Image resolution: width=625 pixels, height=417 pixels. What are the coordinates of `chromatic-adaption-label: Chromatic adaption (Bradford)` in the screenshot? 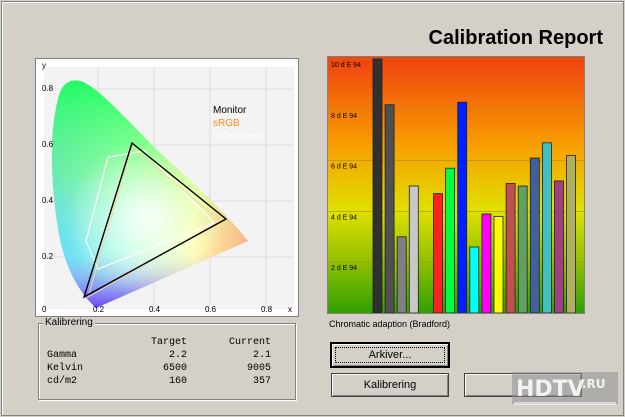 It's located at (390, 324).